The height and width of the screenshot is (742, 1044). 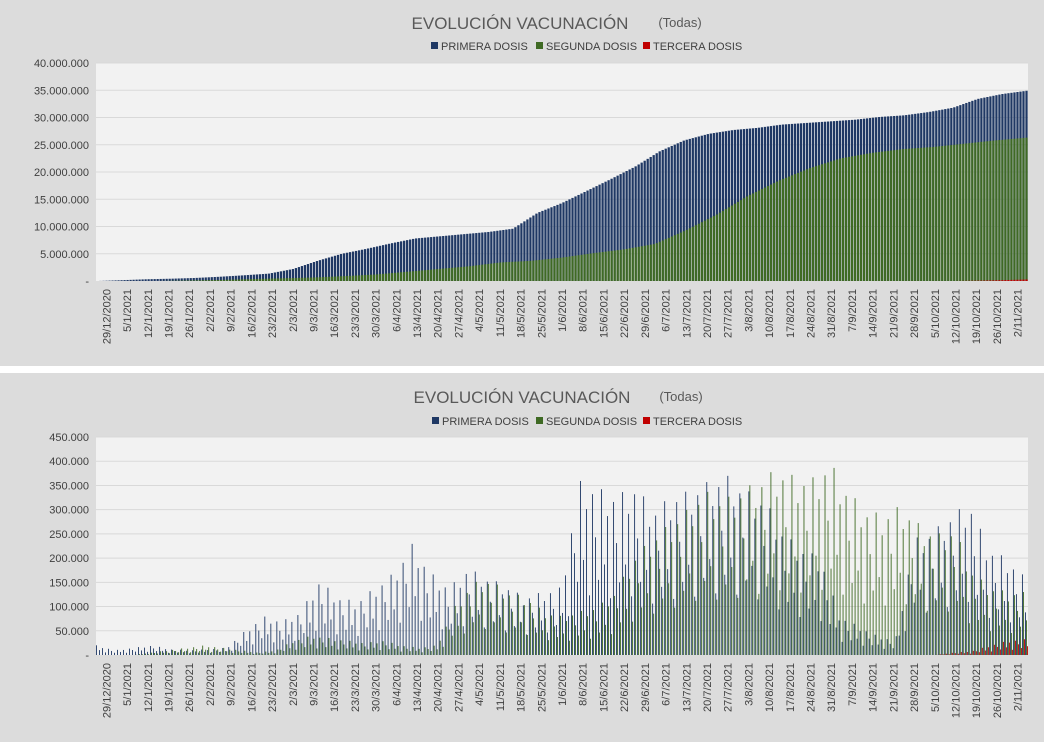 What do you see at coordinates (998, 690) in the screenshot?
I see `x-tick-label: 26/10/2021` at bounding box center [998, 690].